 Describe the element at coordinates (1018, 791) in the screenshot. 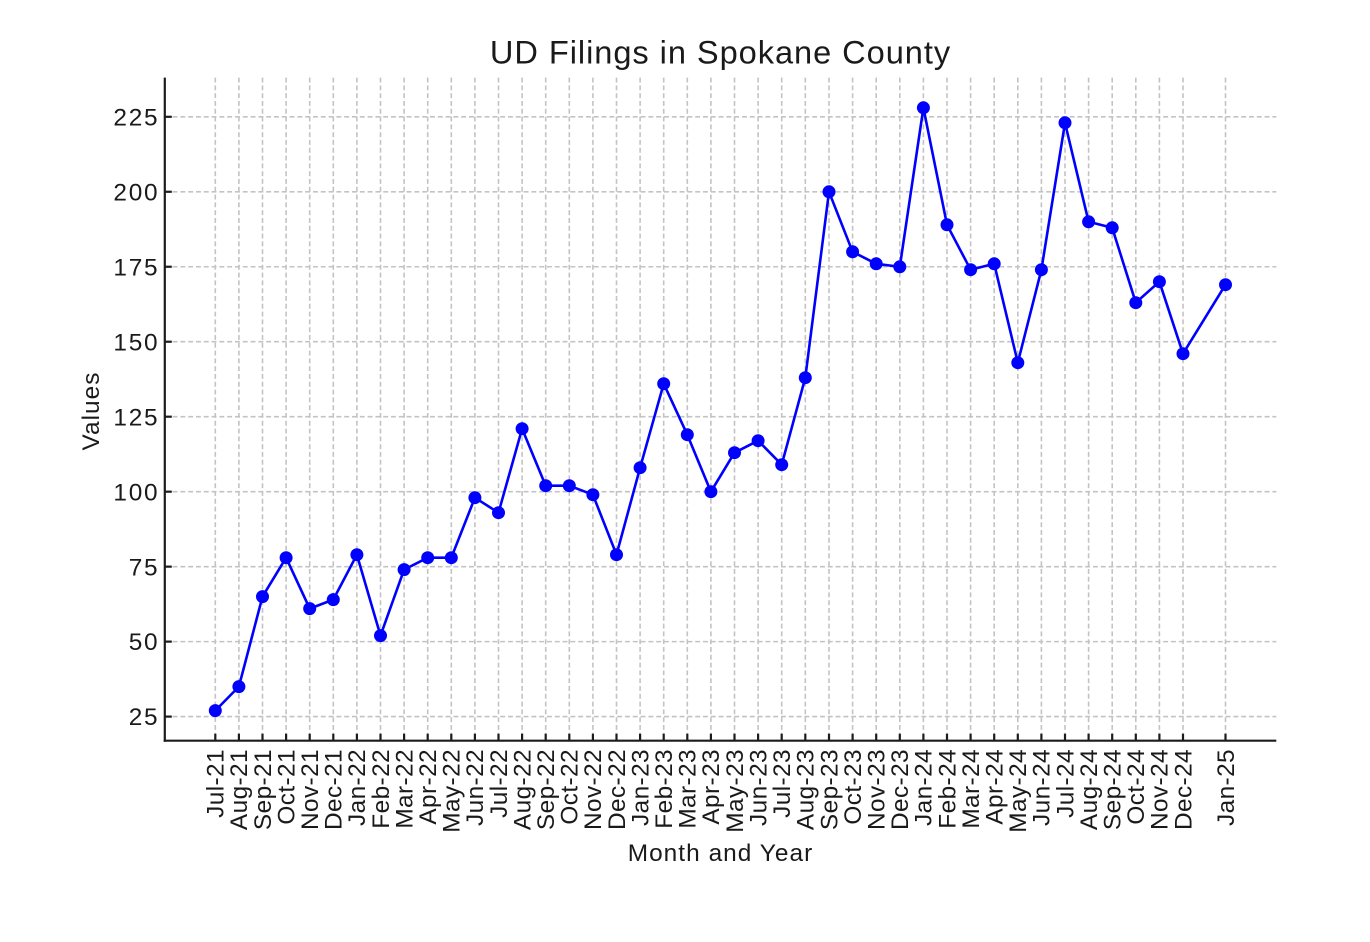

I see `svg-text: May-24` at that location.